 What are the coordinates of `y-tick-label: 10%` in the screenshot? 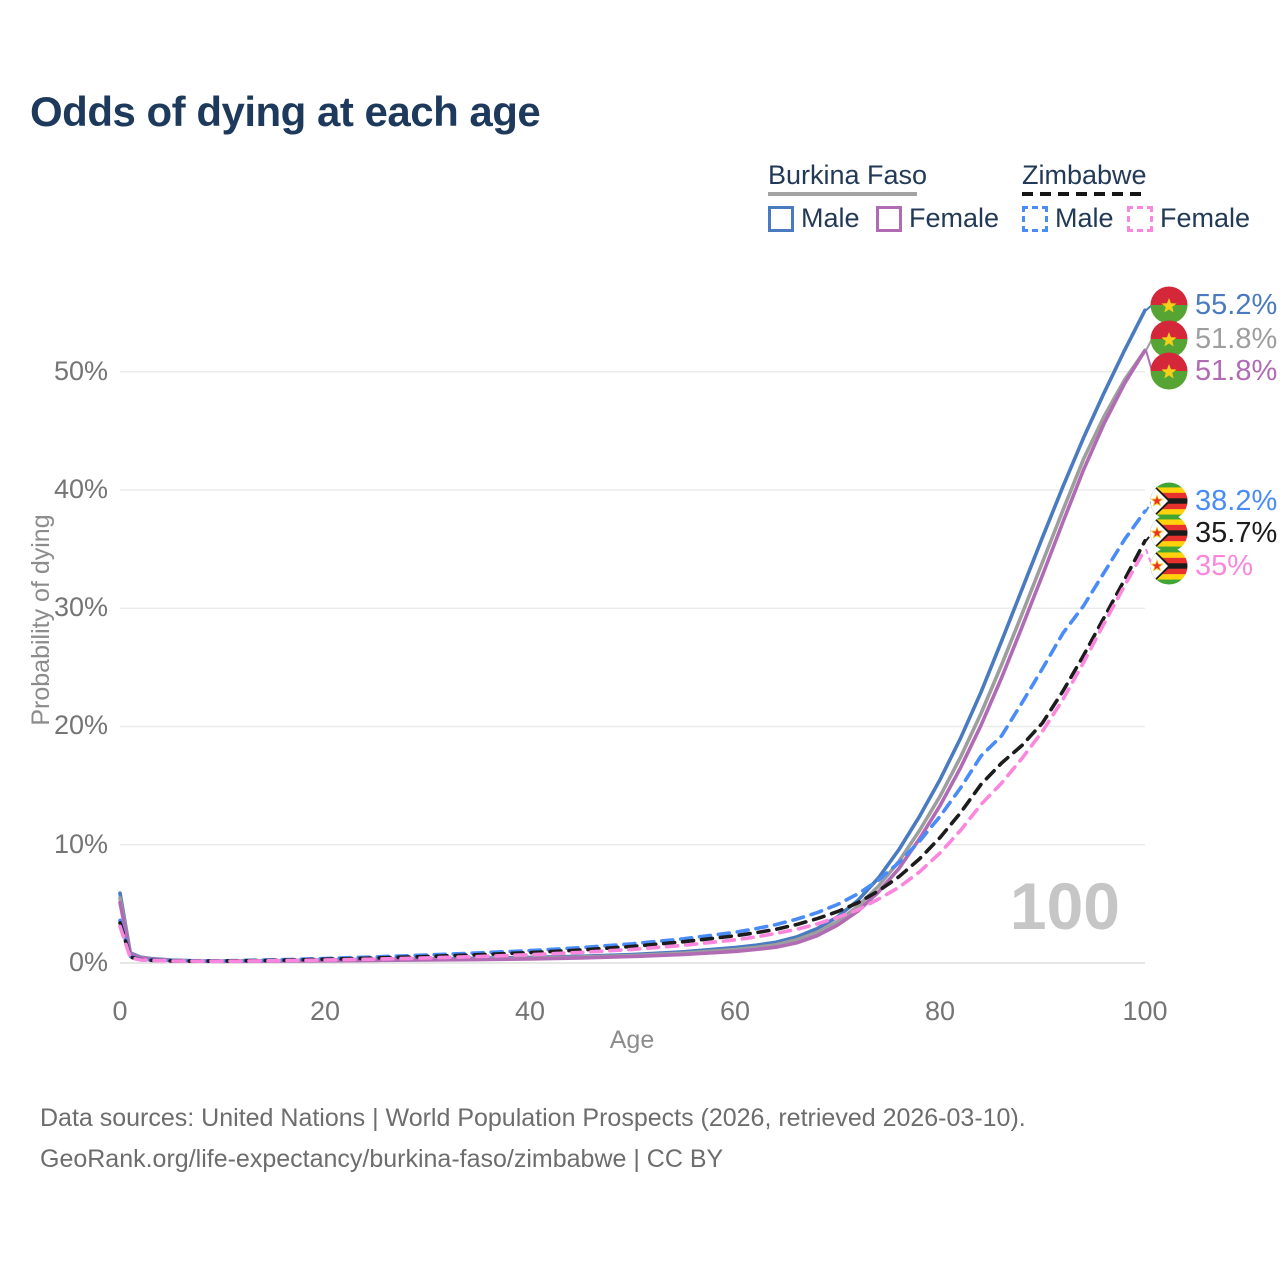 It's located at (80, 844).